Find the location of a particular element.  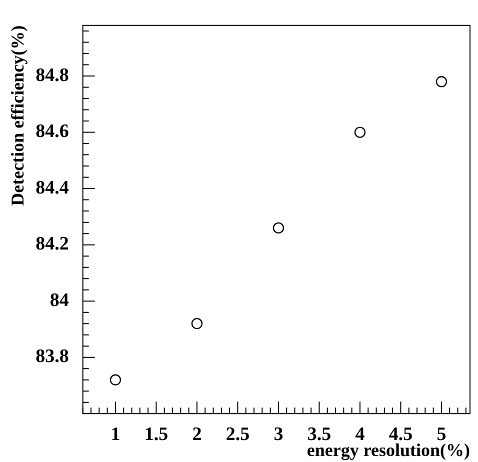

y-tick-label: 84.4 is located at coordinates (53, 187).